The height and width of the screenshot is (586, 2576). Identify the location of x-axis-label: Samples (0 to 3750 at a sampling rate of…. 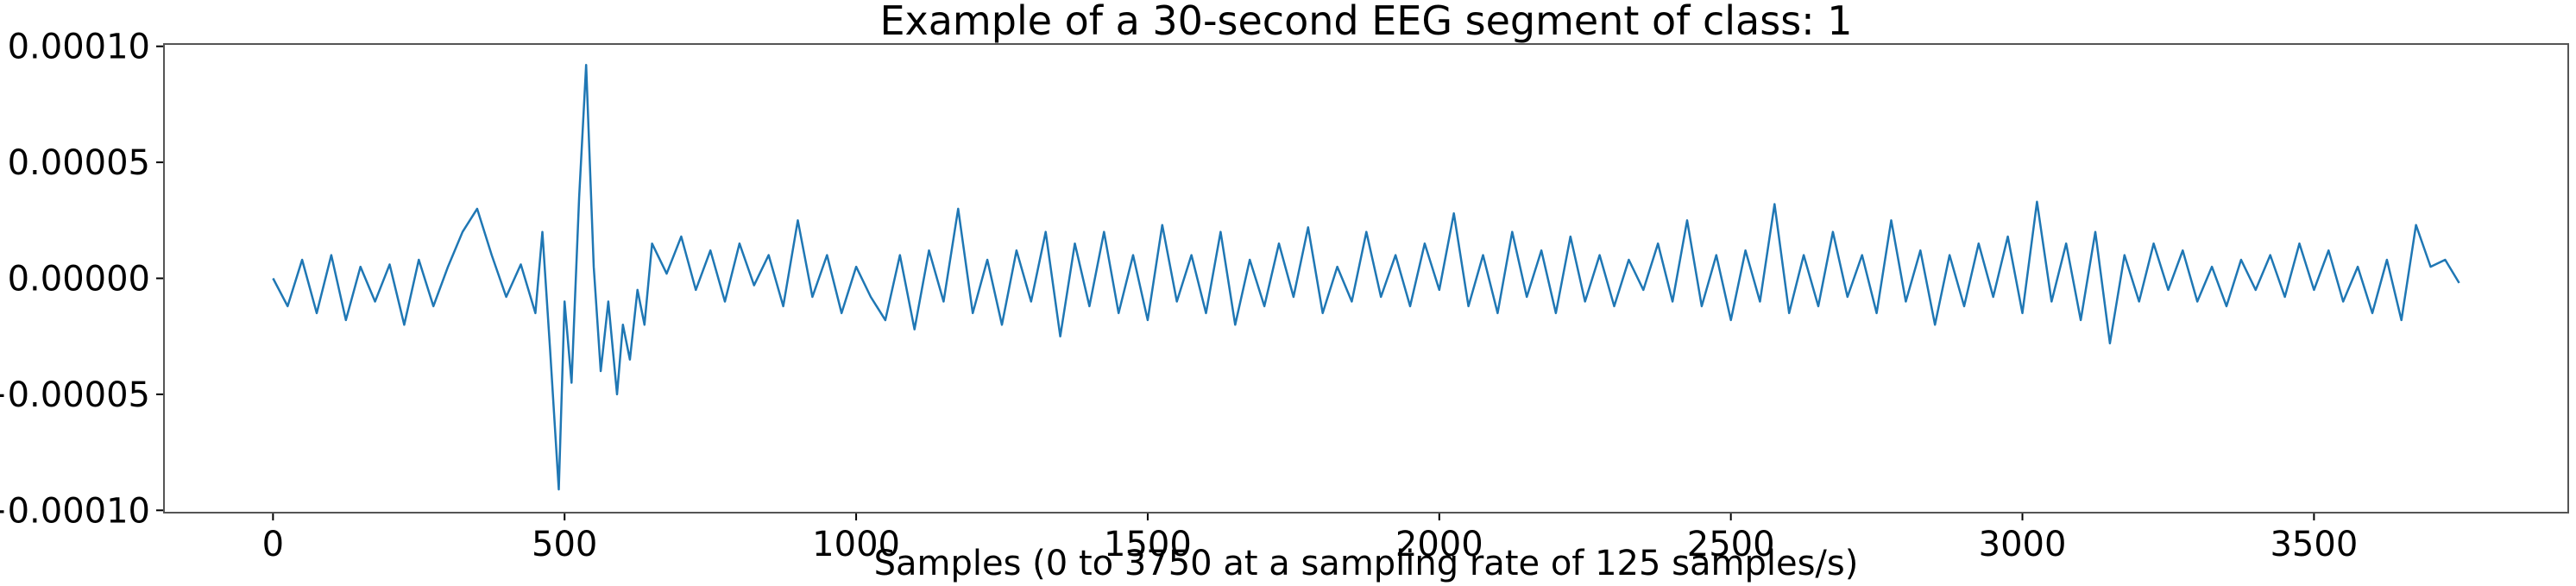
(1367, 563).